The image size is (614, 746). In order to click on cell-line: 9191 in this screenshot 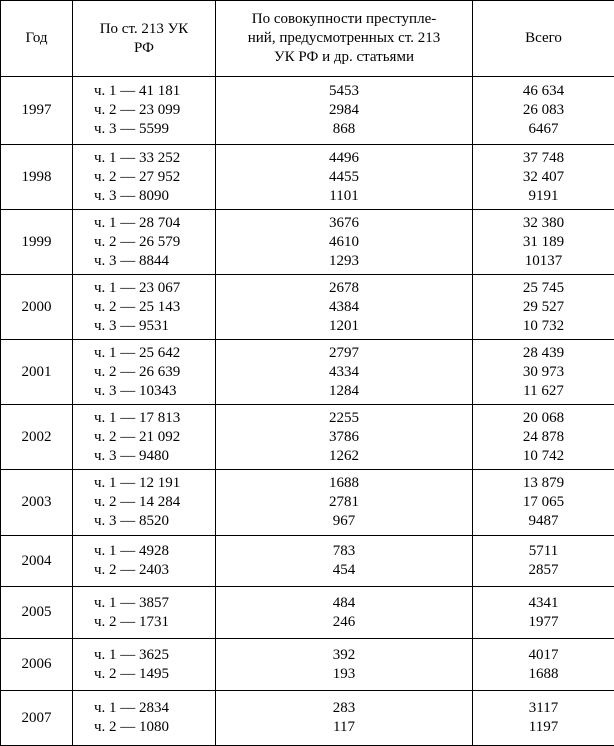, I will do `click(543, 196)`.